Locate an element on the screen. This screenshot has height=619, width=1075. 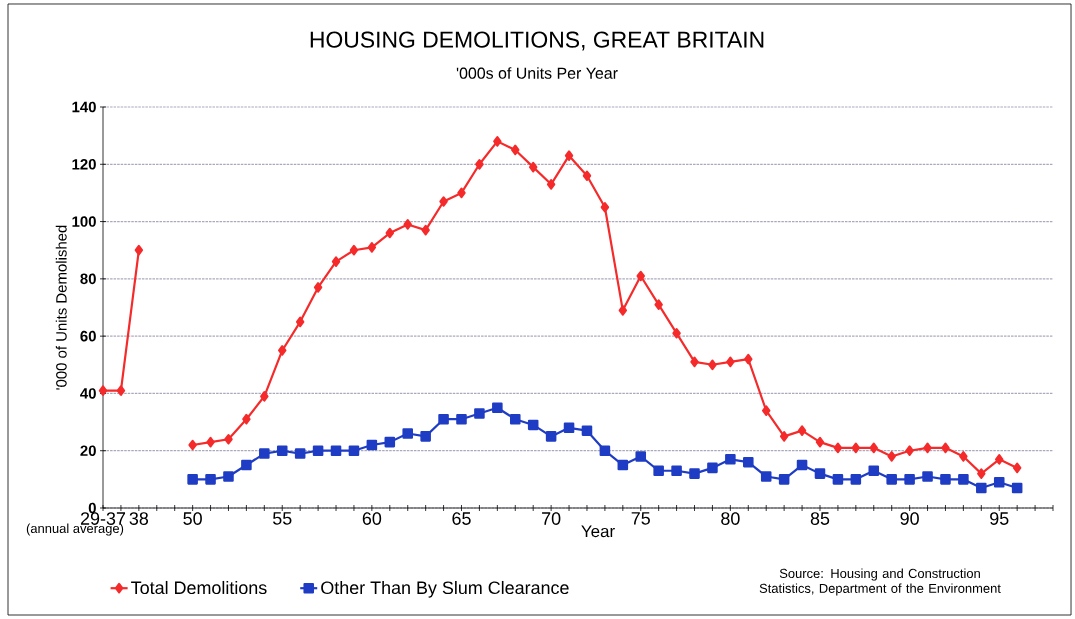
x-tick-label: 90 is located at coordinates (909, 518).